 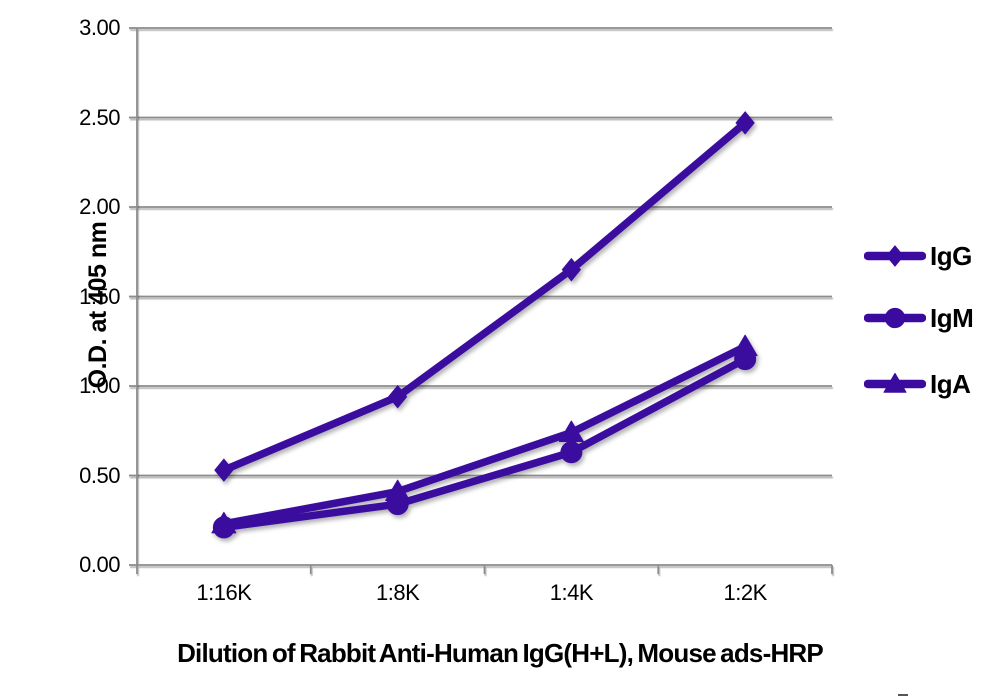 I want to click on x-tick-label: 1:16K, so click(x=224, y=592).